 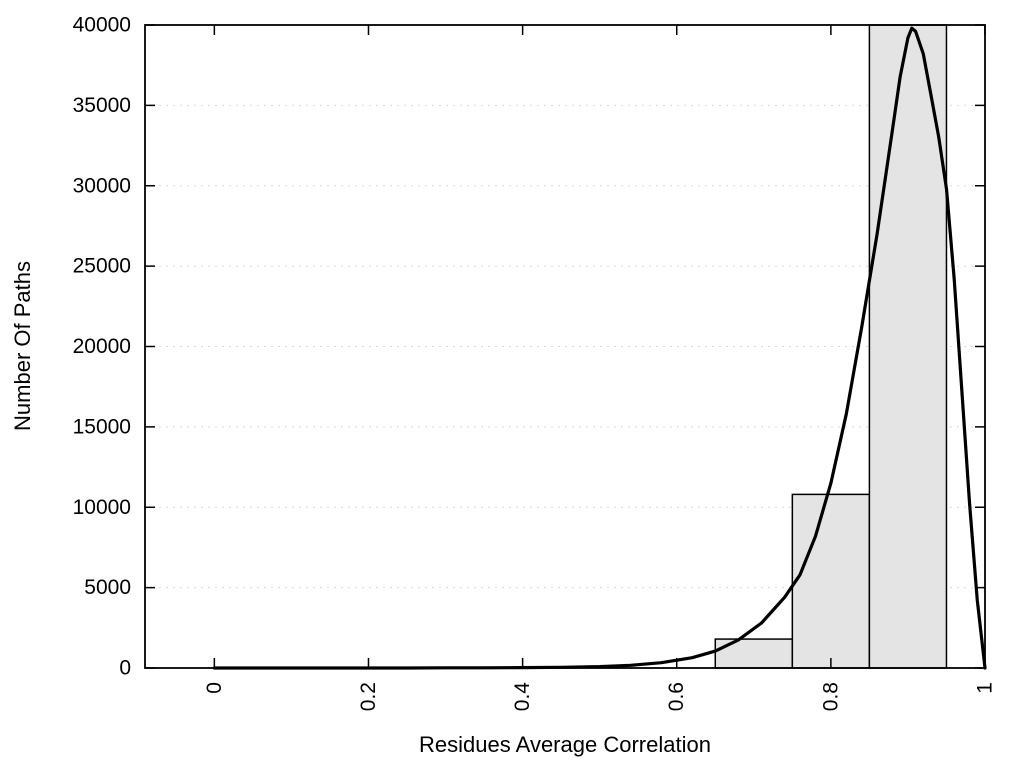 I want to click on y-tick-label: 0, so click(x=125, y=668).